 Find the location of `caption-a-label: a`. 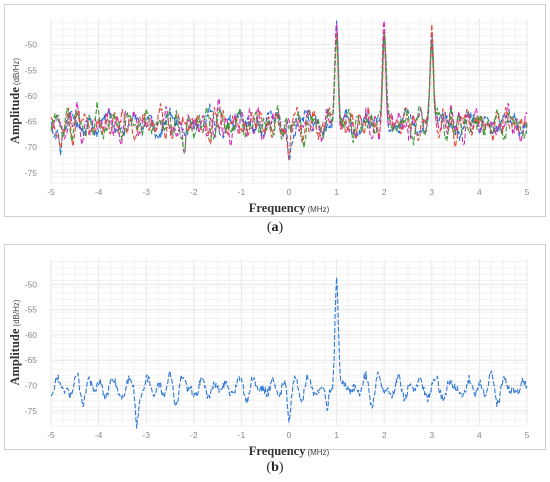

caption-a-label: a is located at coordinates (275, 227).